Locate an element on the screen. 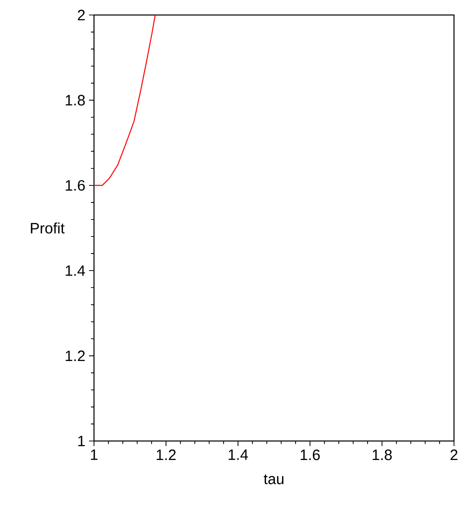 The image size is (463, 514). y-tick-label: 1 is located at coordinates (81, 441).